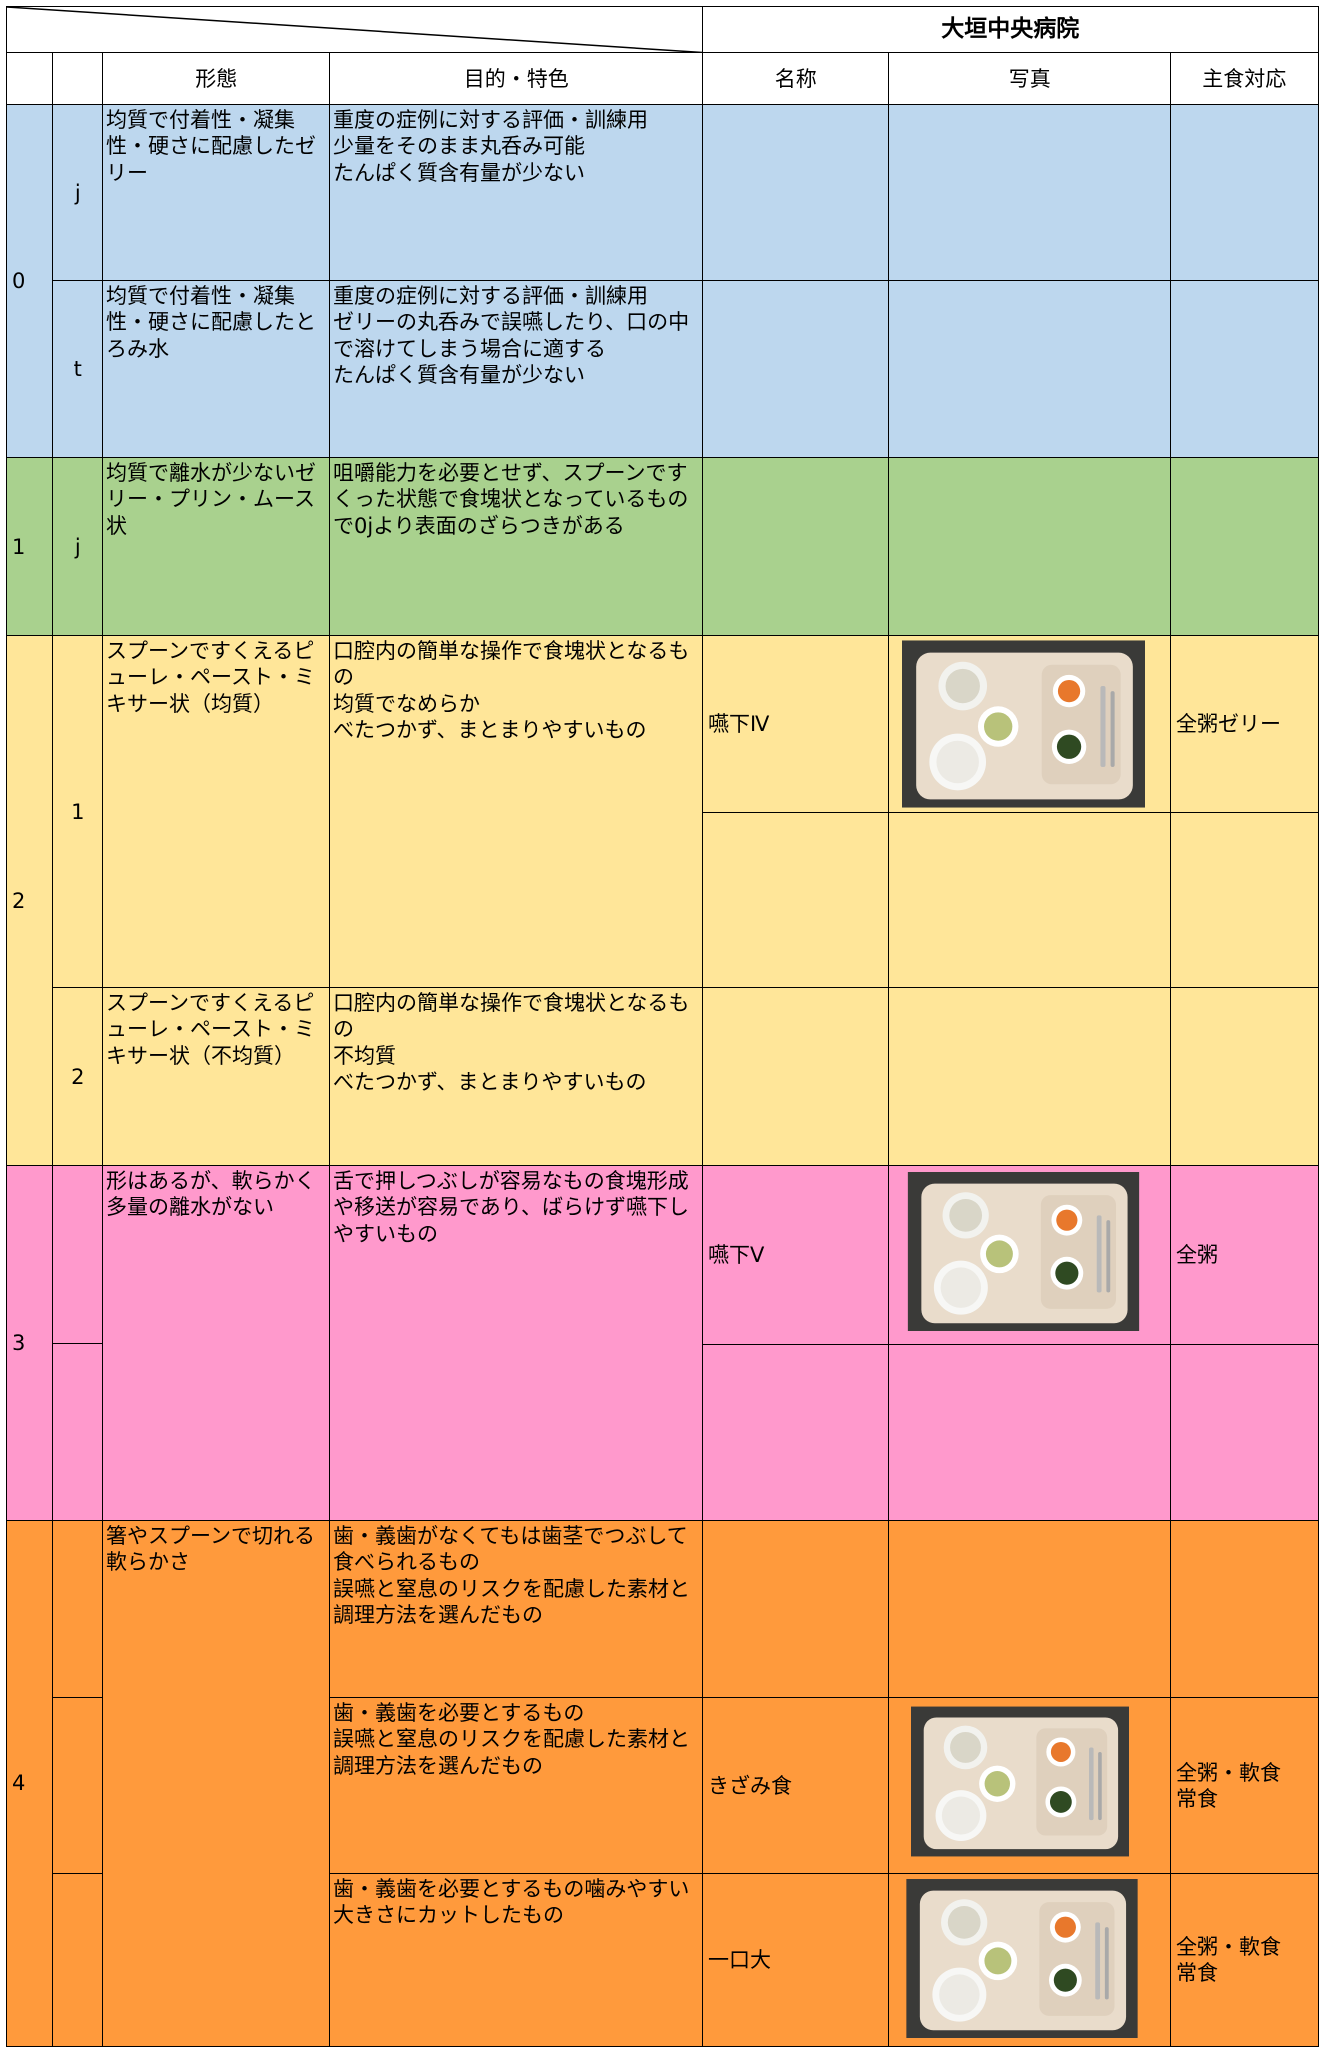  Describe the element at coordinates (211, 499) in the screenshot. I see `form-text: 均質で離水が少ないゼリー・プリン・ムース状` at that location.